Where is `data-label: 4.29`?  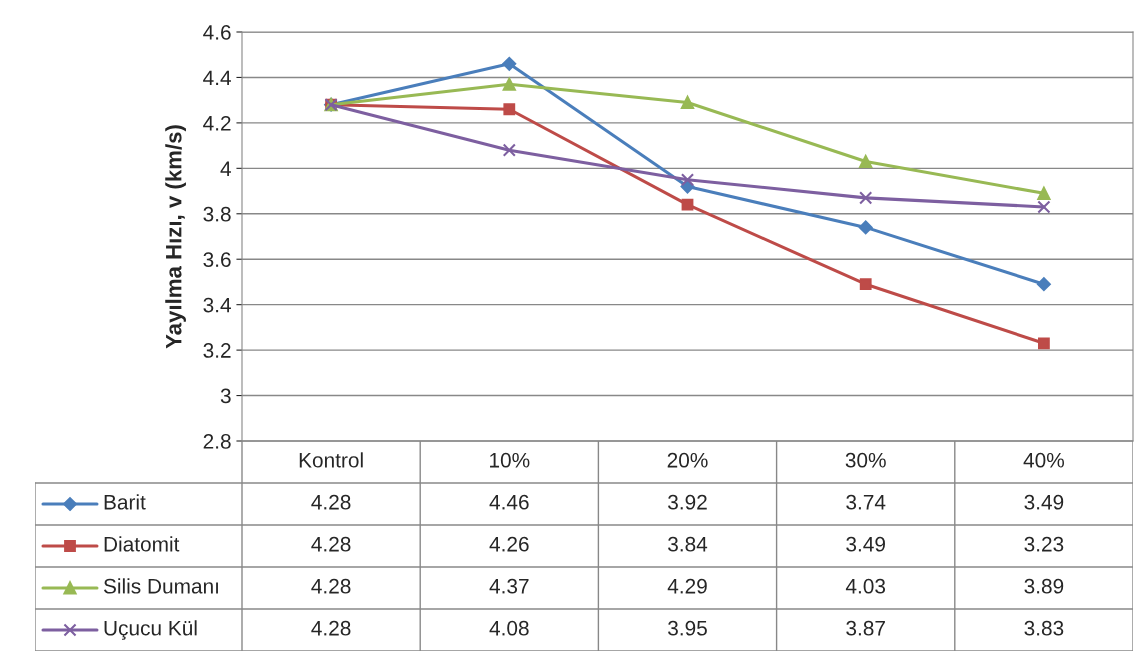 data-label: 4.29 is located at coordinates (687, 586).